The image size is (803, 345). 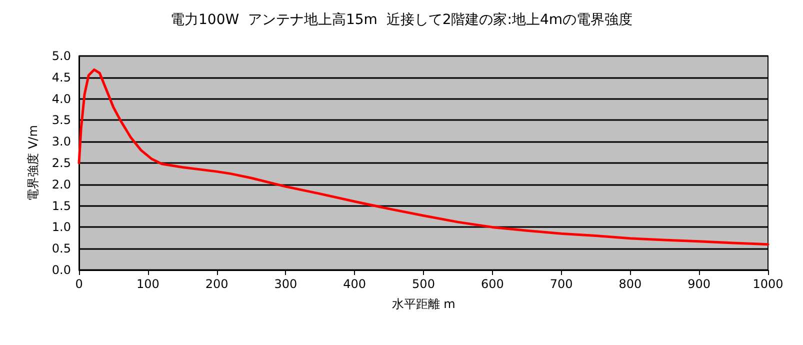 What do you see at coordinates (354, 284) in the screenshot?
I see `x-tick-label: 400` at bounding box center [354, 284].